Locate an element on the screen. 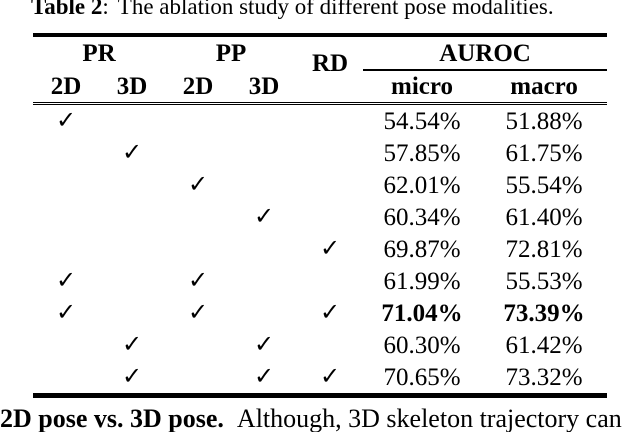  table-row: ✓ ✓ 60.30% 61.42% is located at coordinates (320, 345).